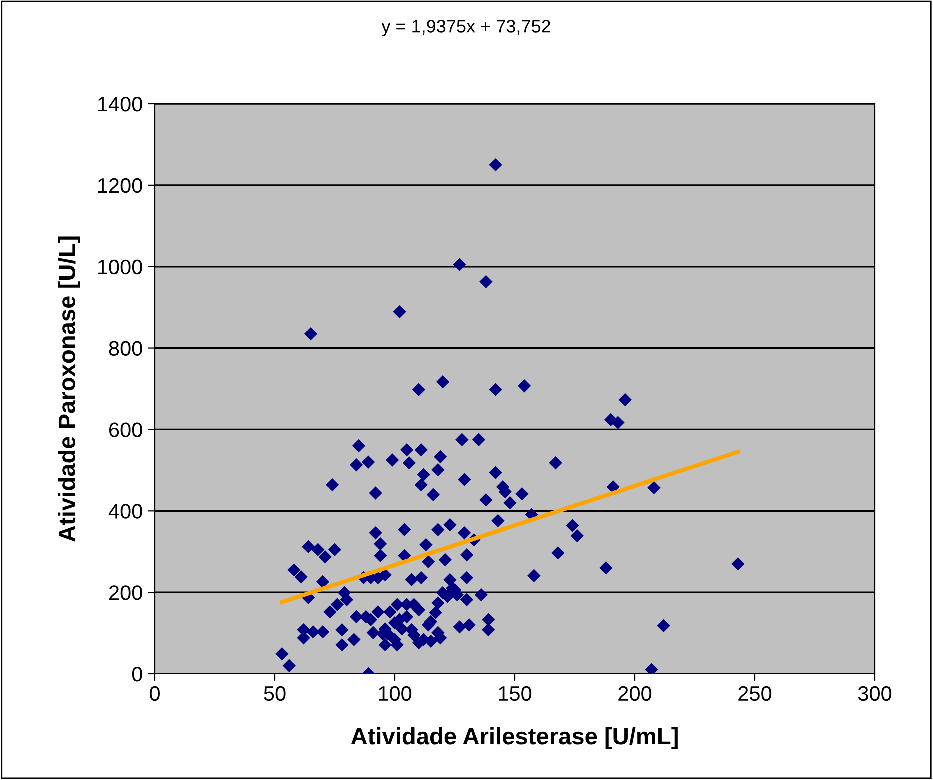 The width and height of the screenshot is (933, 780). I want to click on y-axis-title: Atividade Paroxonase [U/L], so click(69, 389).